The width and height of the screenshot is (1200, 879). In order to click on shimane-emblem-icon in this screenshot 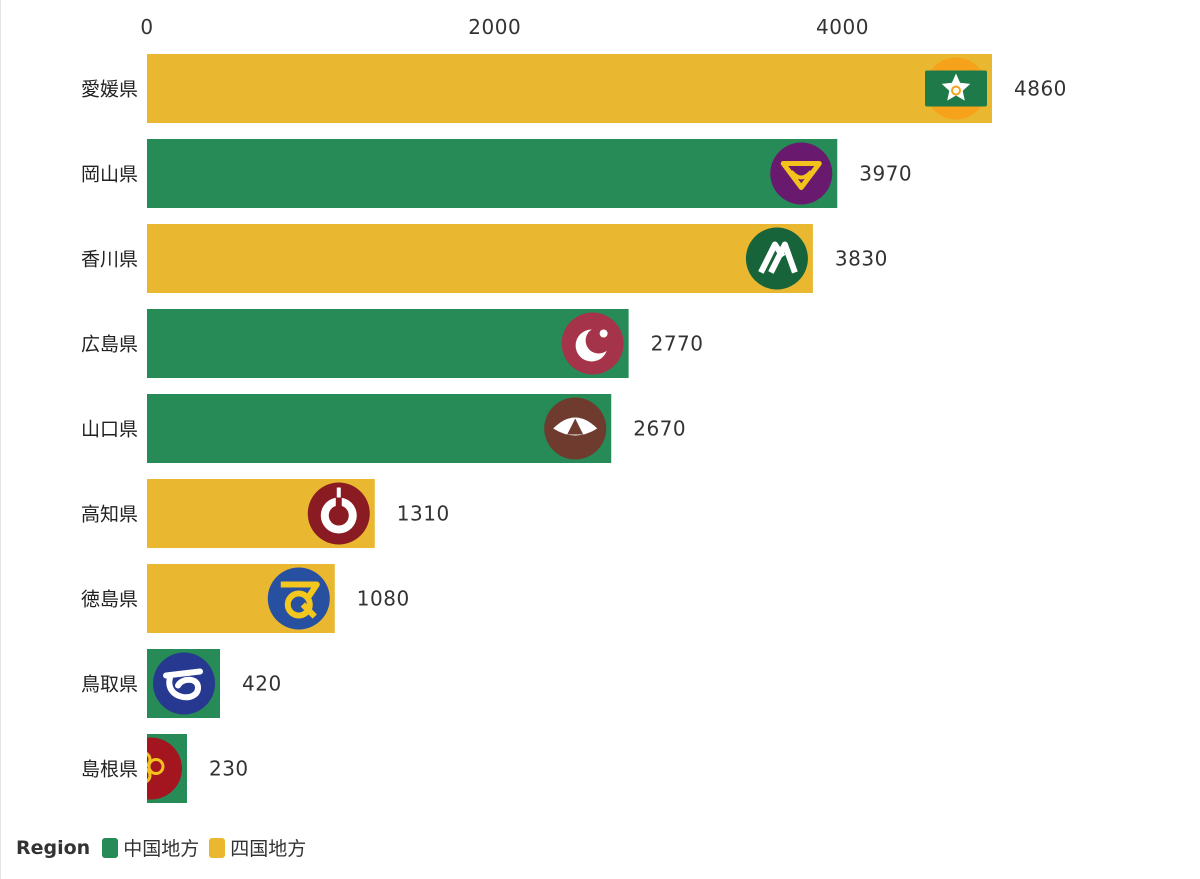, I will do `click(164, 768)`.